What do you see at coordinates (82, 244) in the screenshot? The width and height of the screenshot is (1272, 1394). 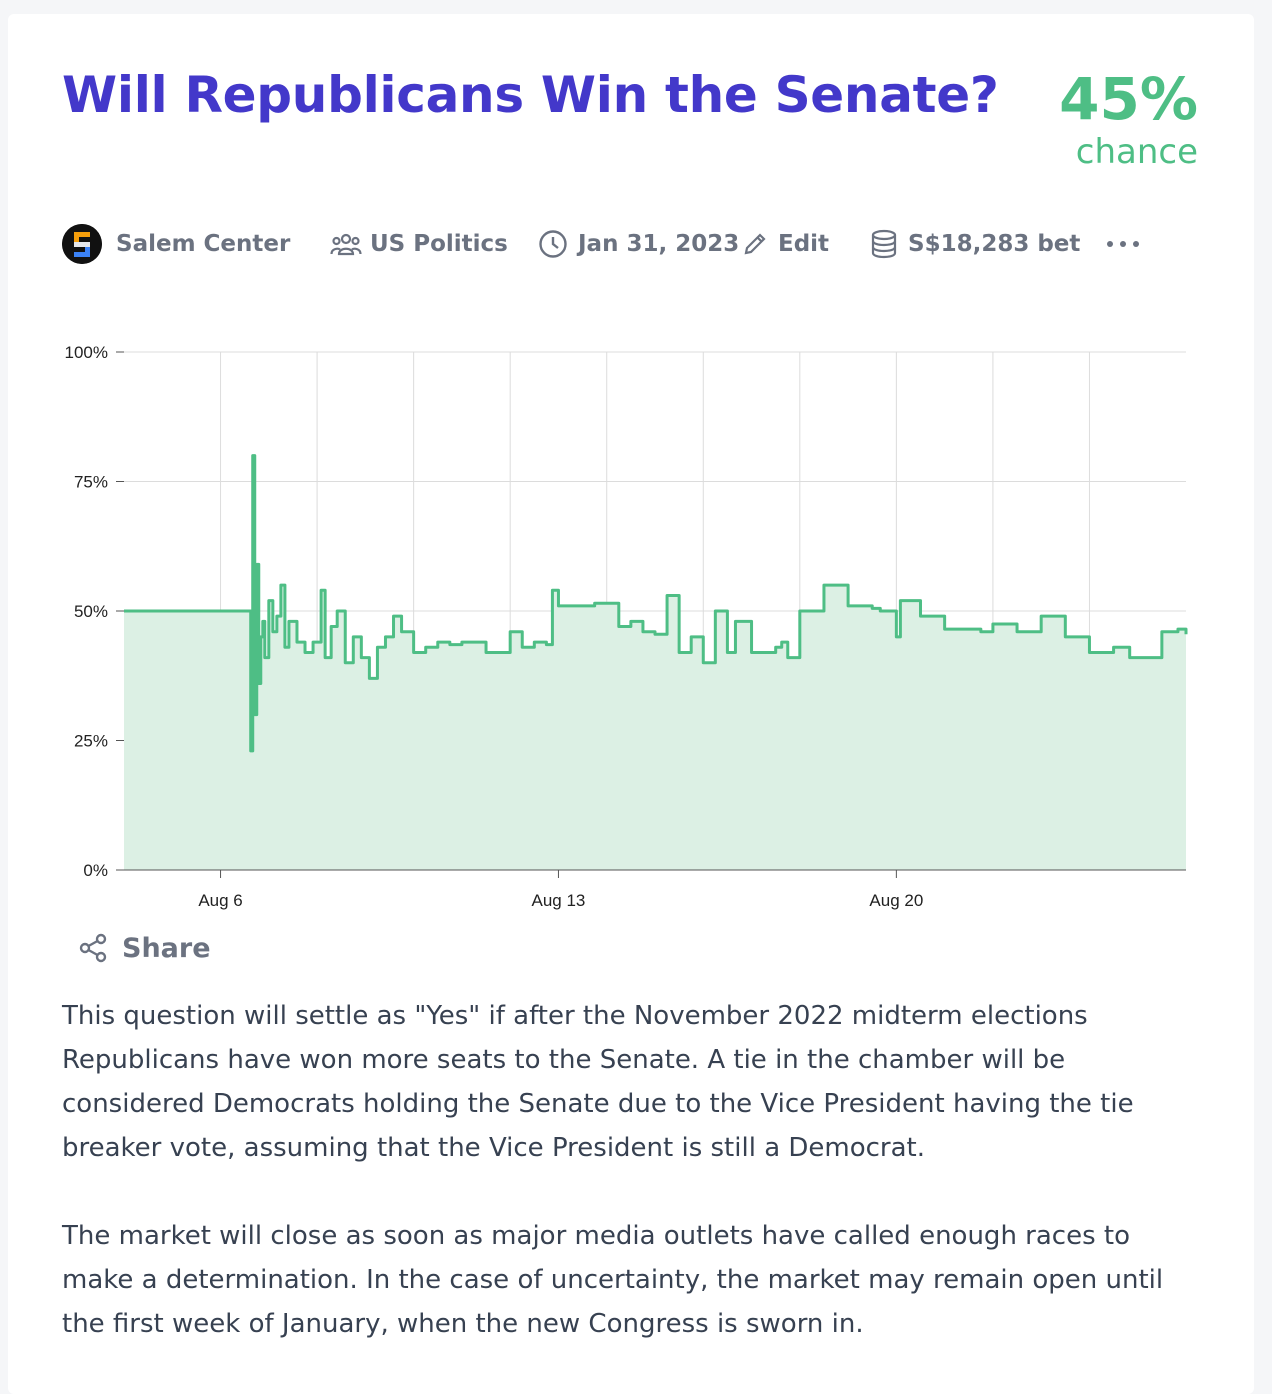 I see `salem-center-logo-icon` at bounding box center [82, 244].